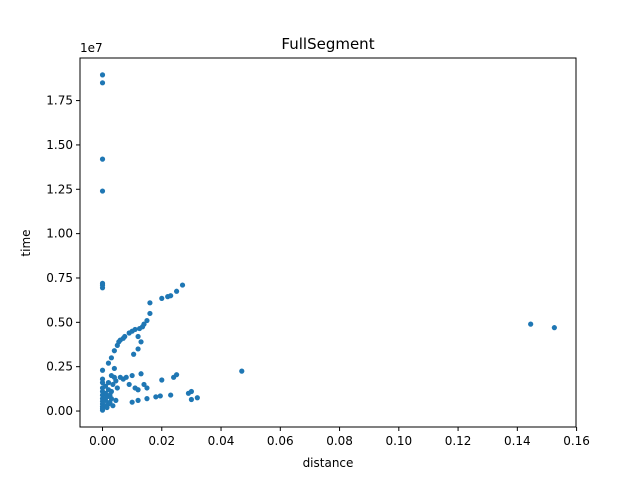 The width and height of the screenshot is (640, 480). I want to click on x-tick-label: 0.06, so click(280, 441).